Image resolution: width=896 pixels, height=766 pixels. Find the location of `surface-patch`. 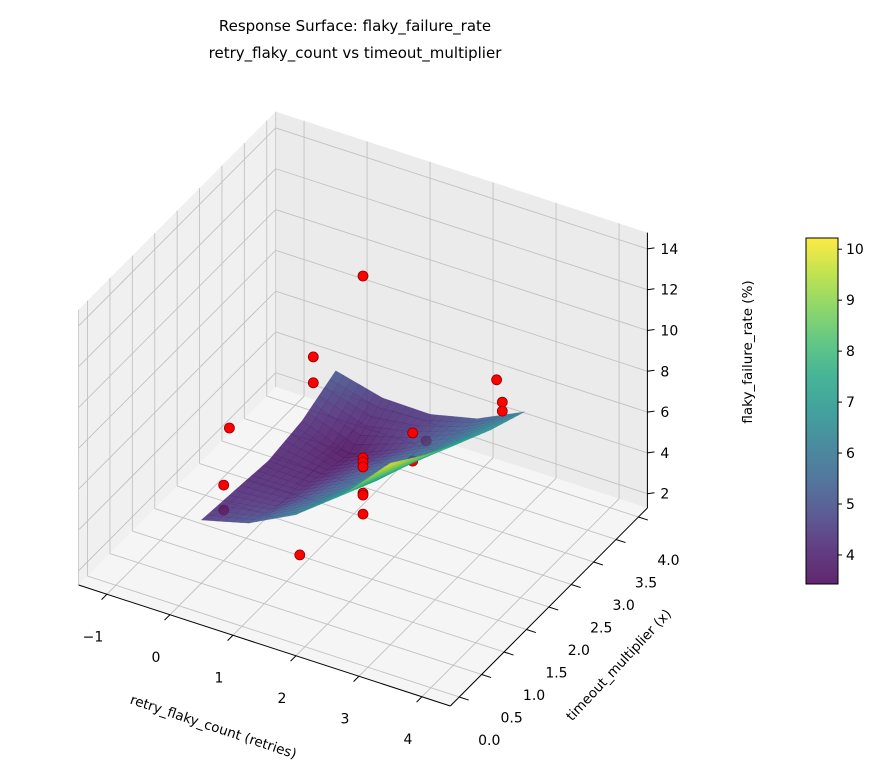

surface-patch is located at coordinates (389, 465).